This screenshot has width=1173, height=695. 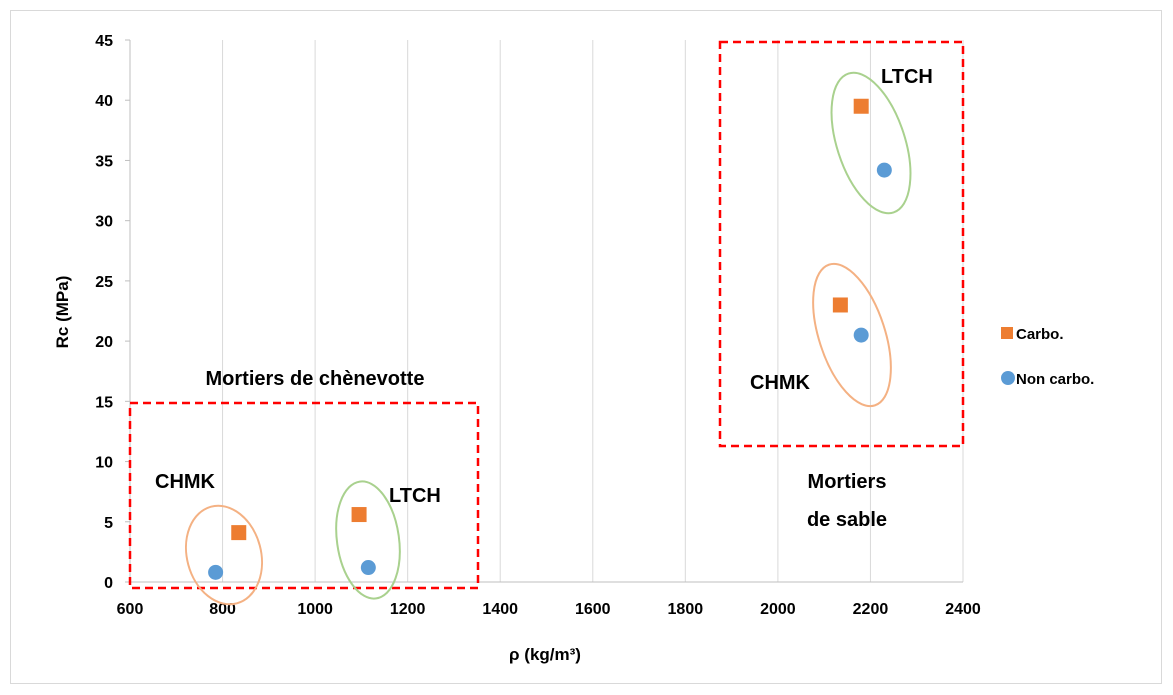 I want to click on annotation-chmk-hemp: CHMK, so click(x=185, y=482).